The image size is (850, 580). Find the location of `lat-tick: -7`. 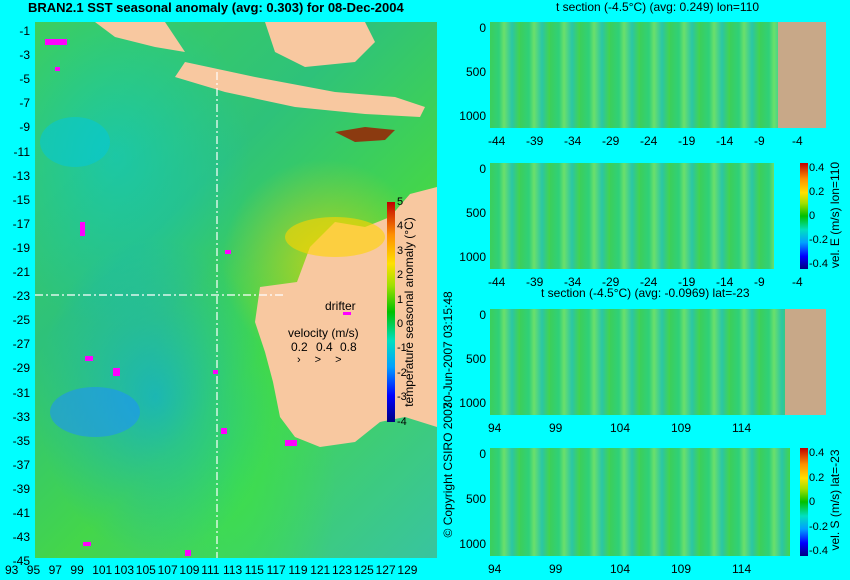

lat-tick: -7 is located at coordinates (24, 103).